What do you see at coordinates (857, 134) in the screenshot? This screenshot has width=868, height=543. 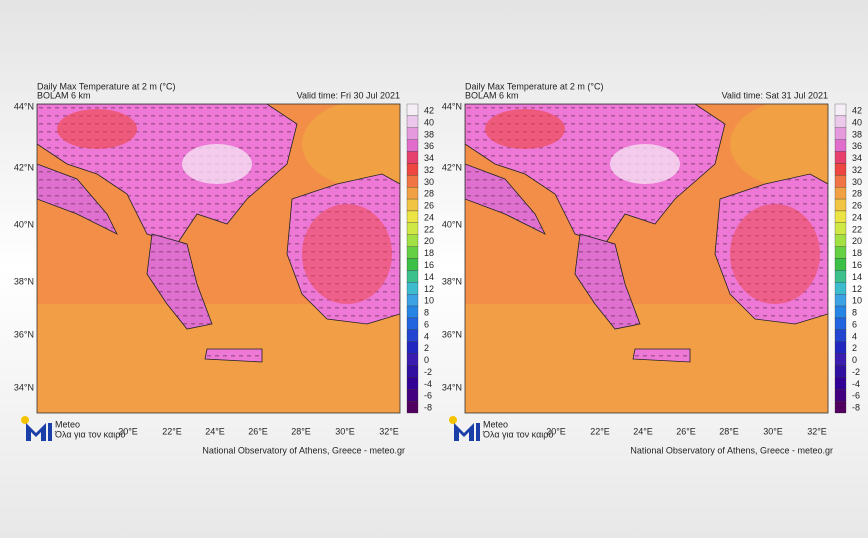 I see `colorbar-label: 38` at bounding box center [857, 134].